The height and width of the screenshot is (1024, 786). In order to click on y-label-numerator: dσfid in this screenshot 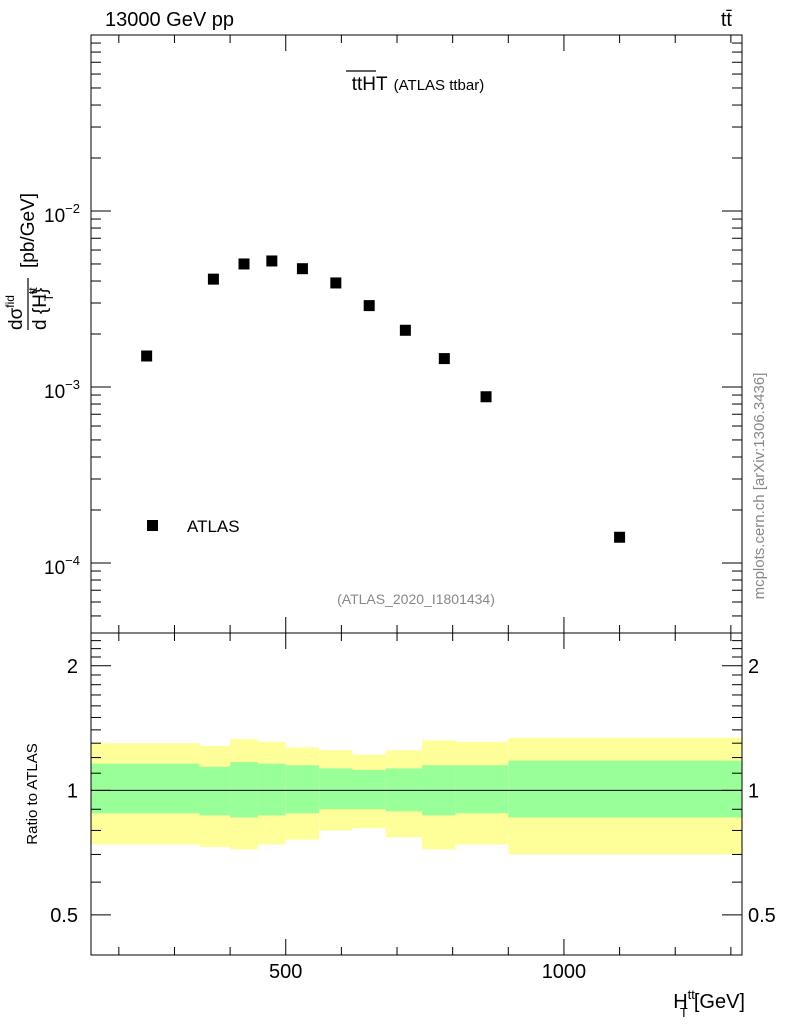, I will do `click(15, 312)`.